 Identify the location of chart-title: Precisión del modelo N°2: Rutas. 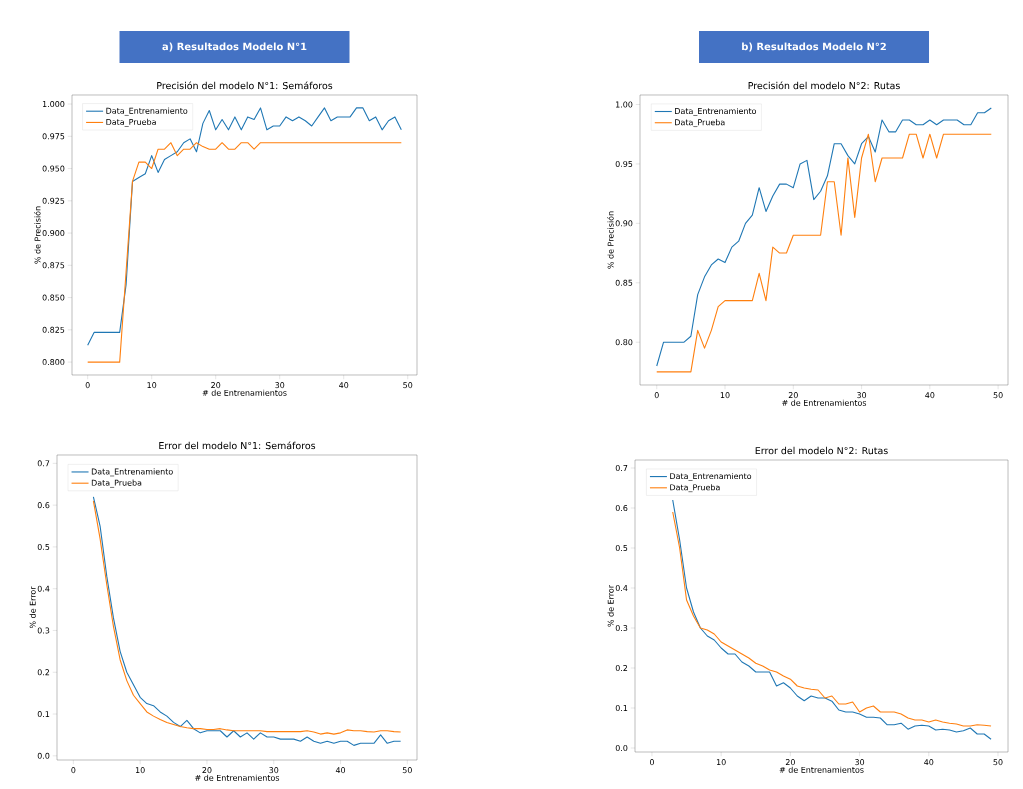
(824, 85).